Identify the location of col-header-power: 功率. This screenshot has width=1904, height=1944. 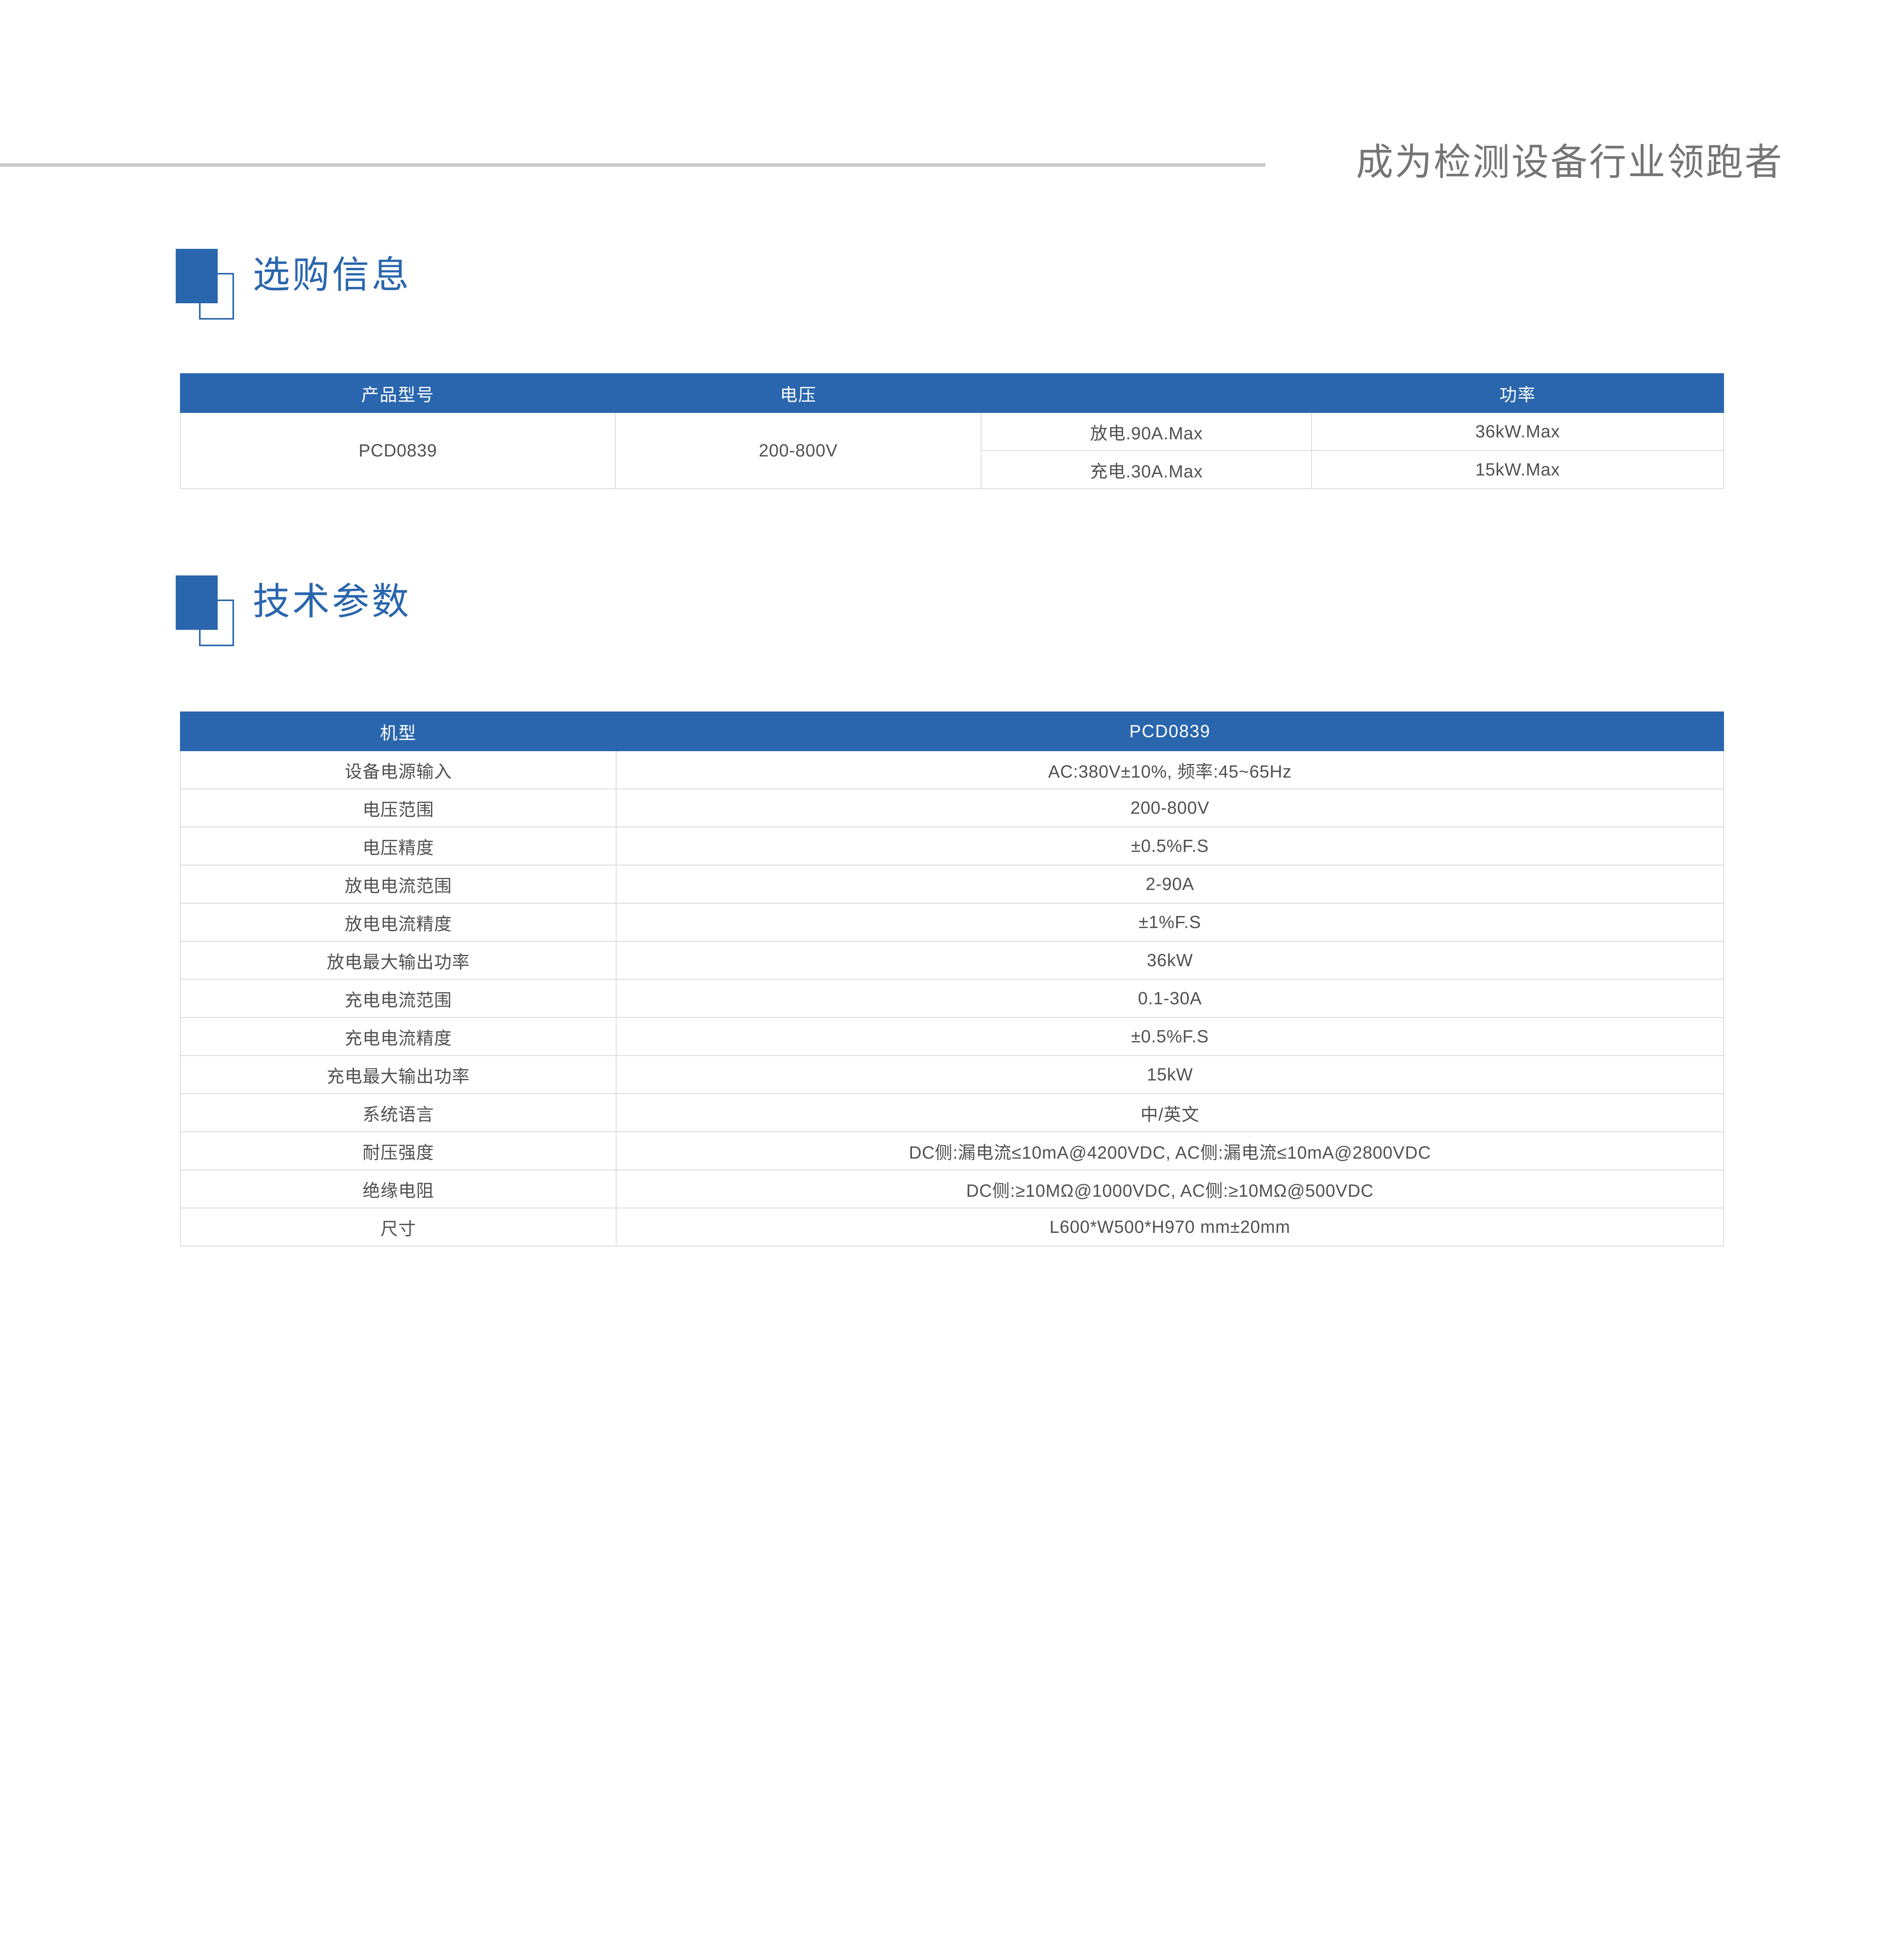
(1518, 393).